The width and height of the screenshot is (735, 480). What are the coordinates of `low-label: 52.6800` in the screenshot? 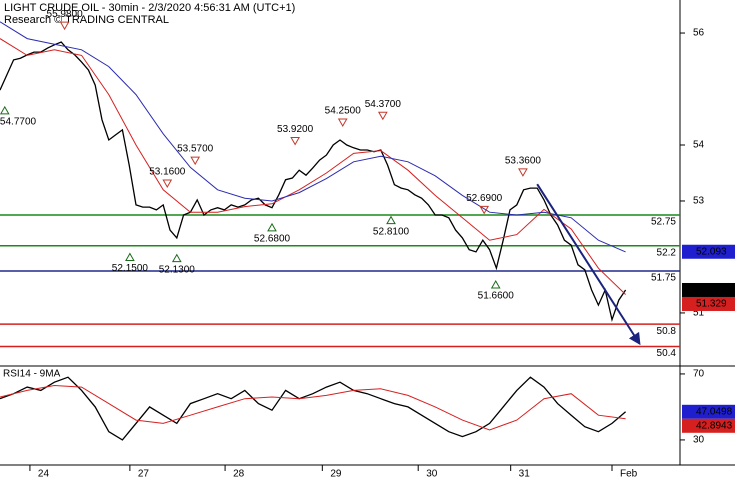 It's located at (272, 239).